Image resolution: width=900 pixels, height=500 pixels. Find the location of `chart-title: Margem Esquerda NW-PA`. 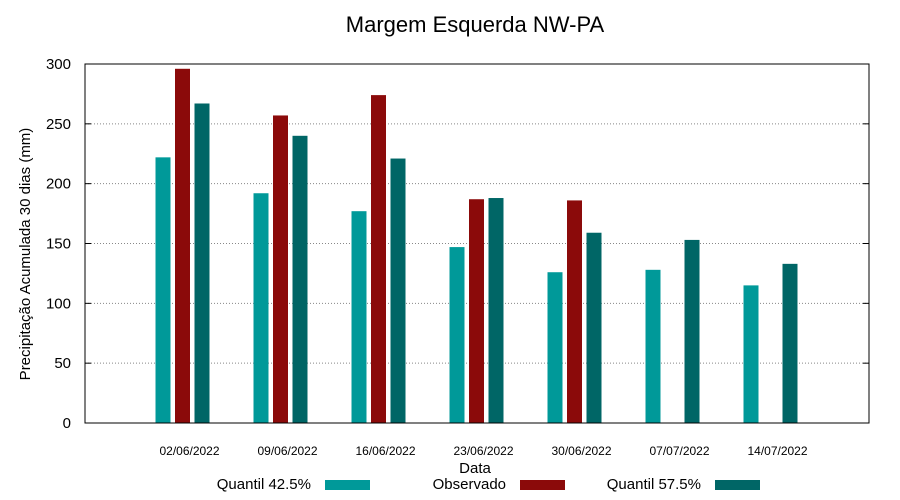

chart-title: Margem Esquerda NW-PA is located at coordinates (475, 24).